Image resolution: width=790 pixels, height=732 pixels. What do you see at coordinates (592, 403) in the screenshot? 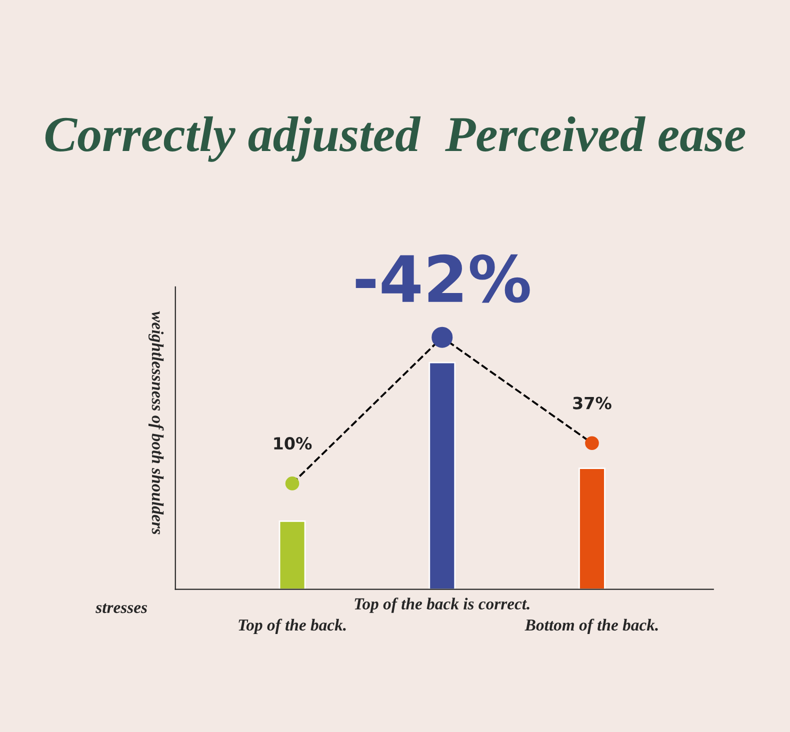
I see `annotation: 37%` at bounding box center [592, 403].